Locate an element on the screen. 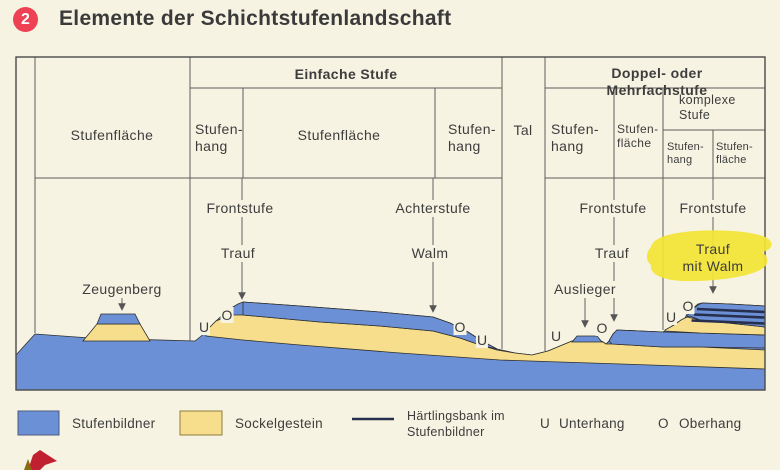  zeugenberg-cap is located at coordinates (118, 319).